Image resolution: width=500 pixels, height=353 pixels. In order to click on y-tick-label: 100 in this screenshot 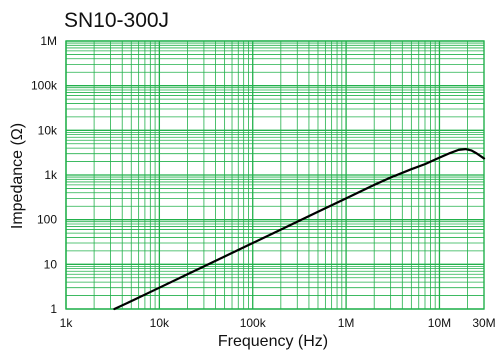, I will do `click(47, 220)`.